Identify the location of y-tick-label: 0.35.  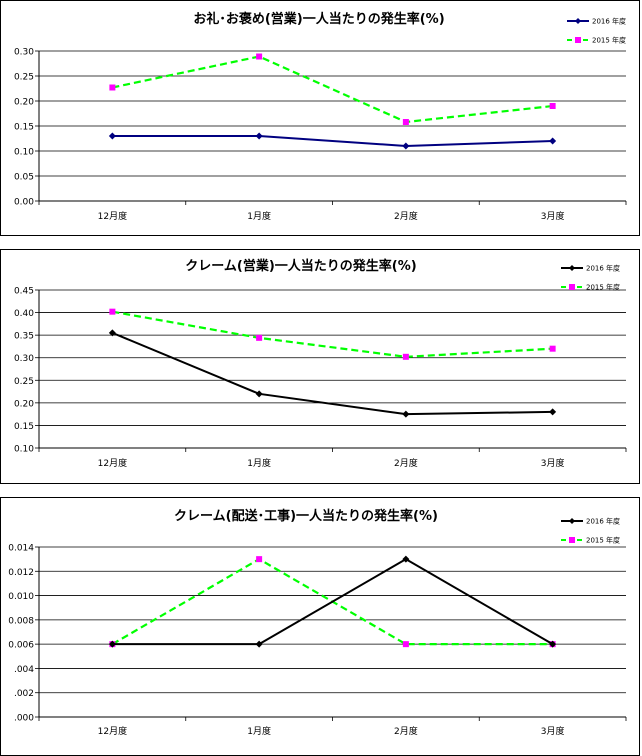
(24, 337).